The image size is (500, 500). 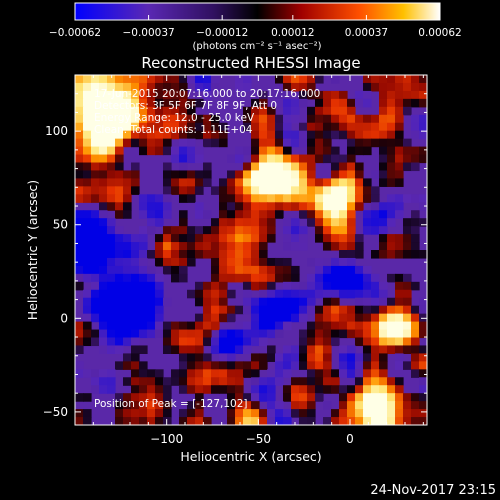 I want to click on x-tick-label: 0, so click(x=350, y=439).